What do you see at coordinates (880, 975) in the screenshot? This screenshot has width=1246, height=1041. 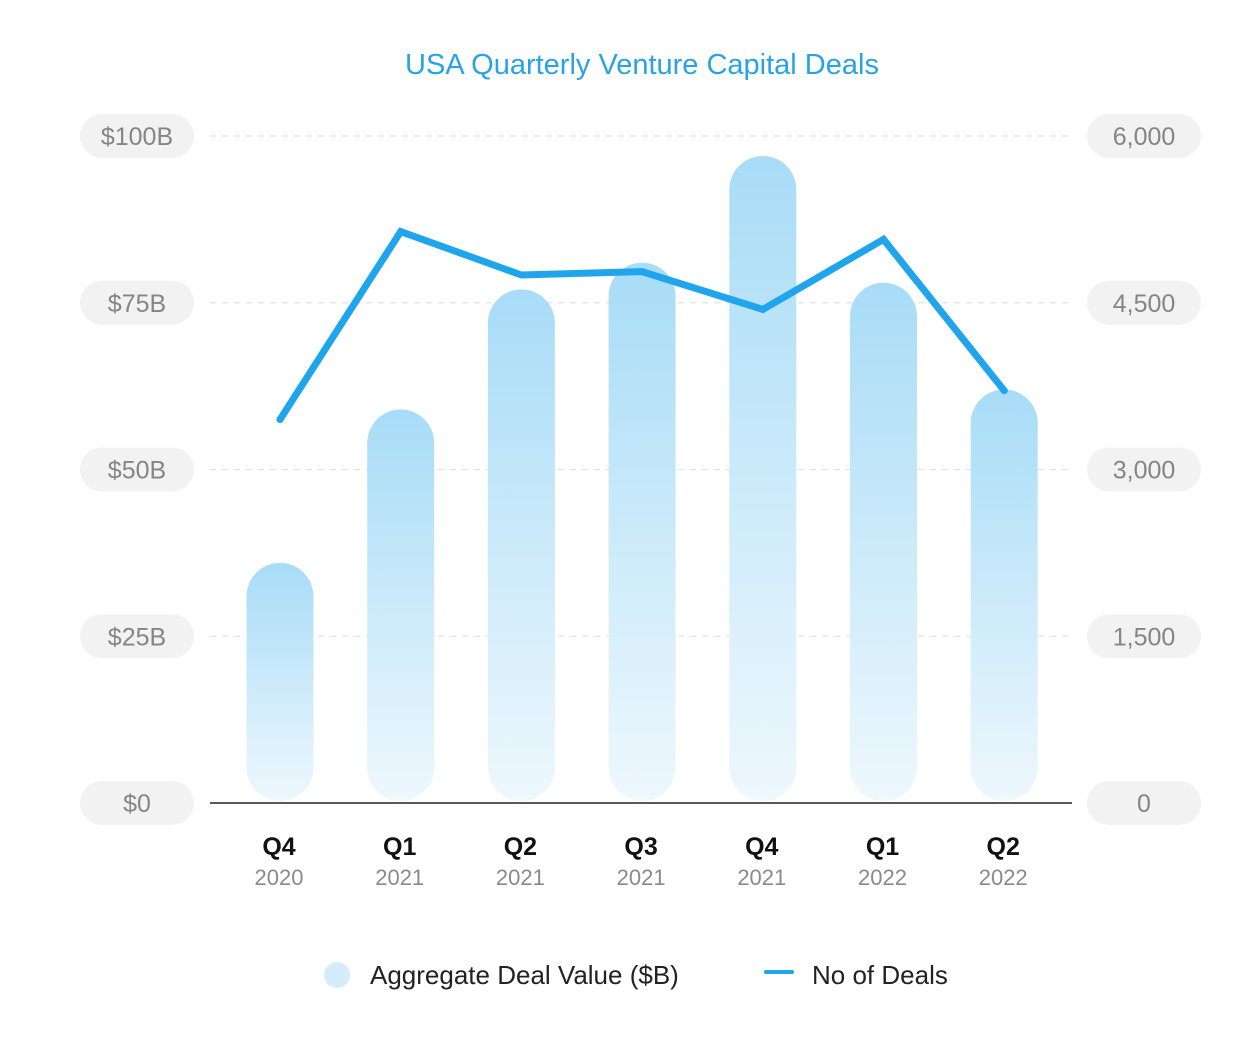 I see `legend-label-deals: No of Deals` at bounding box center [880, 975].